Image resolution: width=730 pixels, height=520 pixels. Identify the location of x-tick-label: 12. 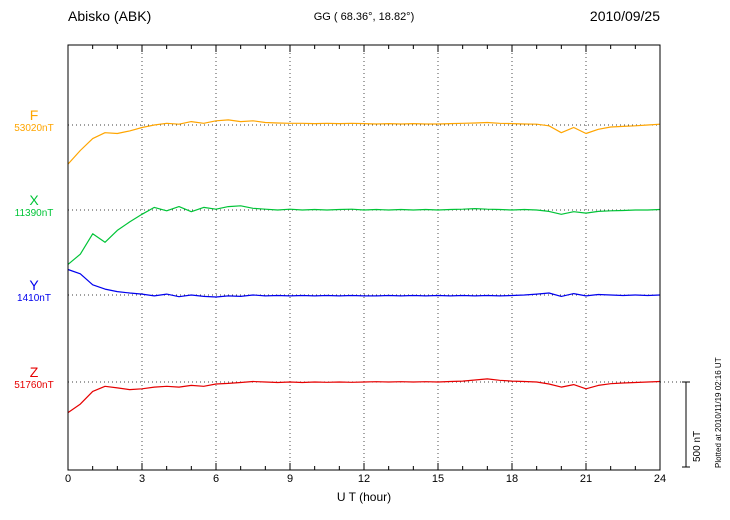
(364, 479).